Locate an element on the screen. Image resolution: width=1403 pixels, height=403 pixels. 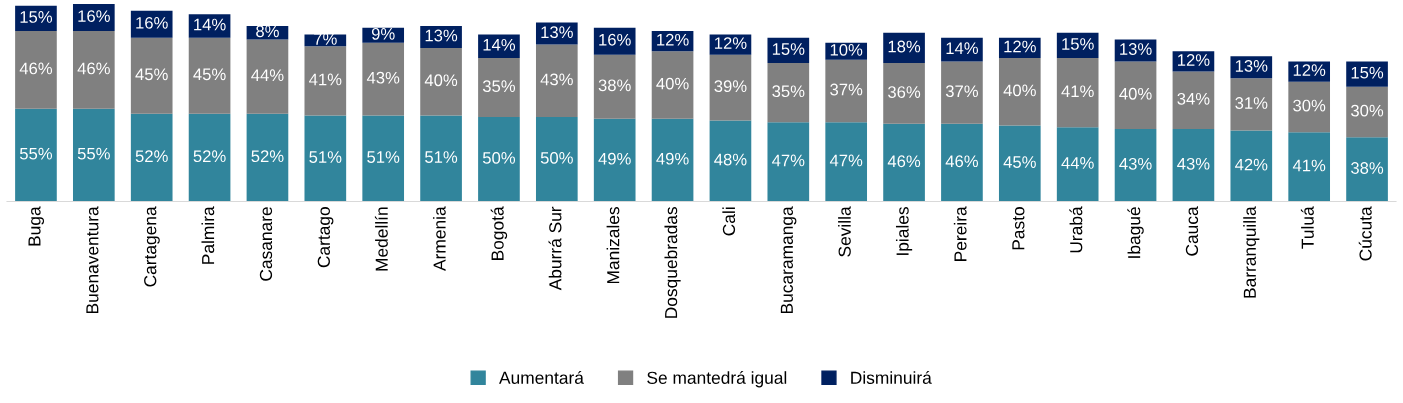
x-tick-label: Palmira is located at coordinates (208, 235).